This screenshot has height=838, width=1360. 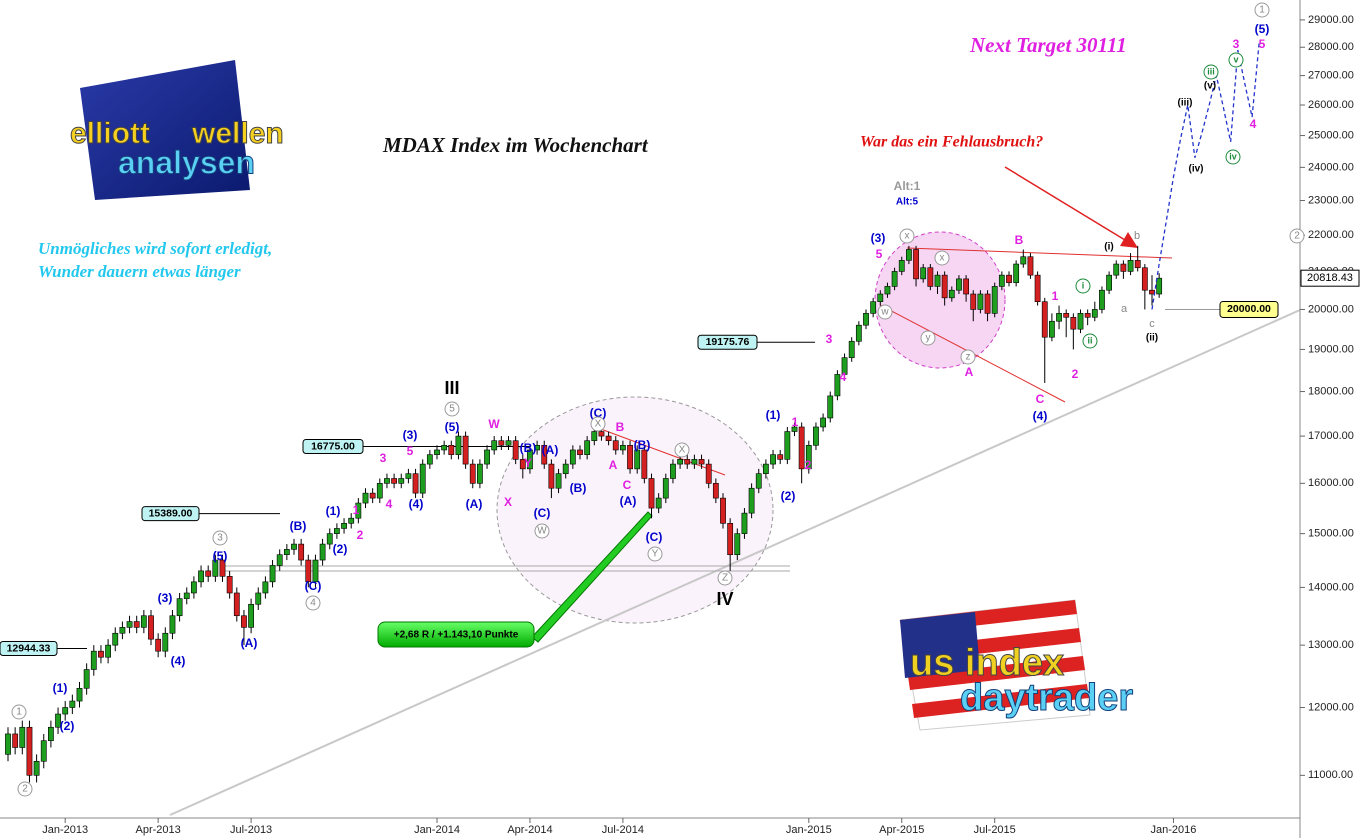 I want to click on level-label: 19175.76, so click(x=728, y=342).